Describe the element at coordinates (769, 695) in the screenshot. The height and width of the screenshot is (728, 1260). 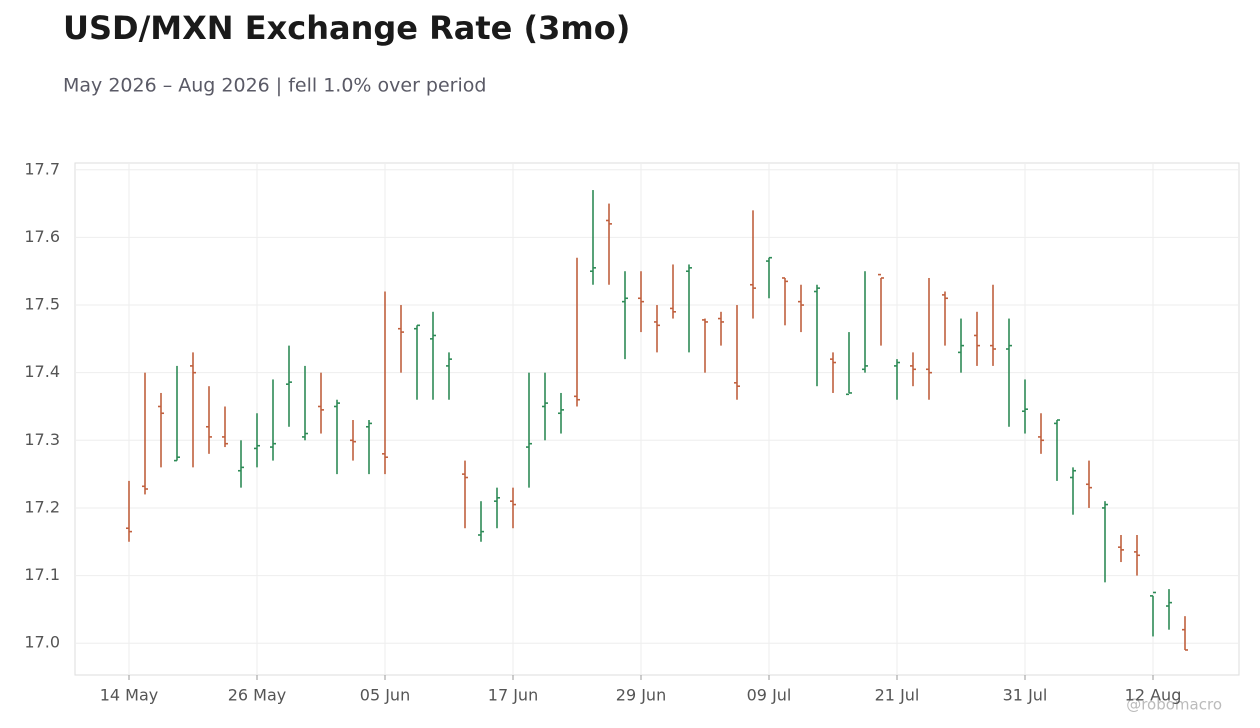
I see `x-tick-label: 09 Jul` at that location.